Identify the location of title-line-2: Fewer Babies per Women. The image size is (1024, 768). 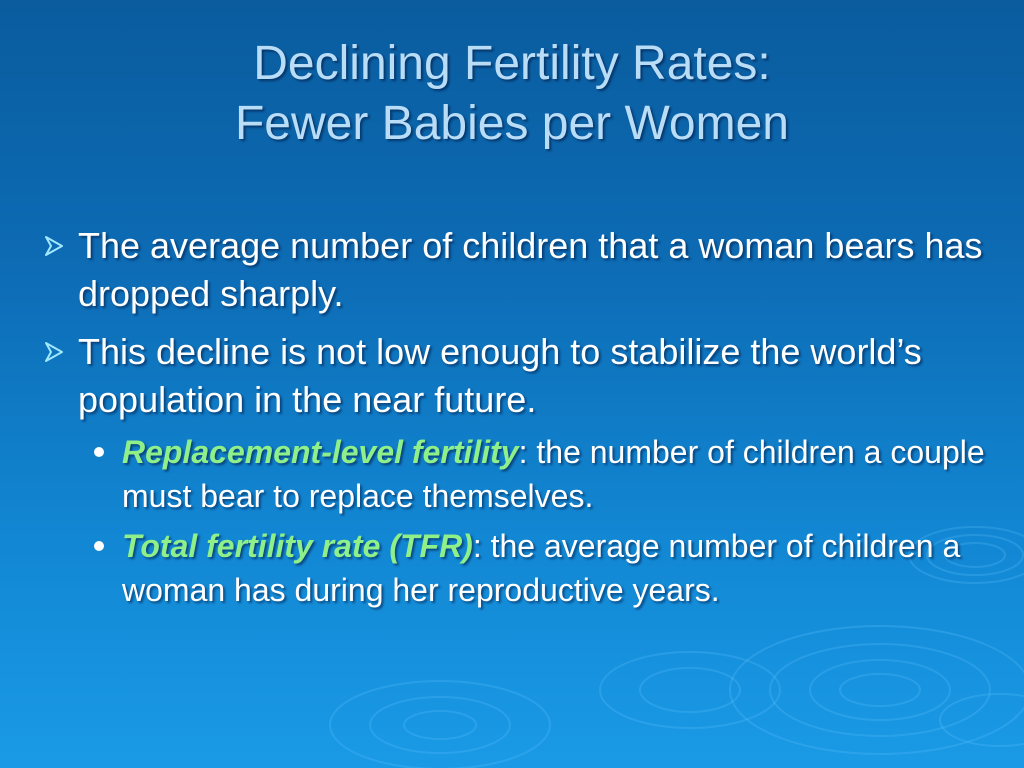
(511, 123).